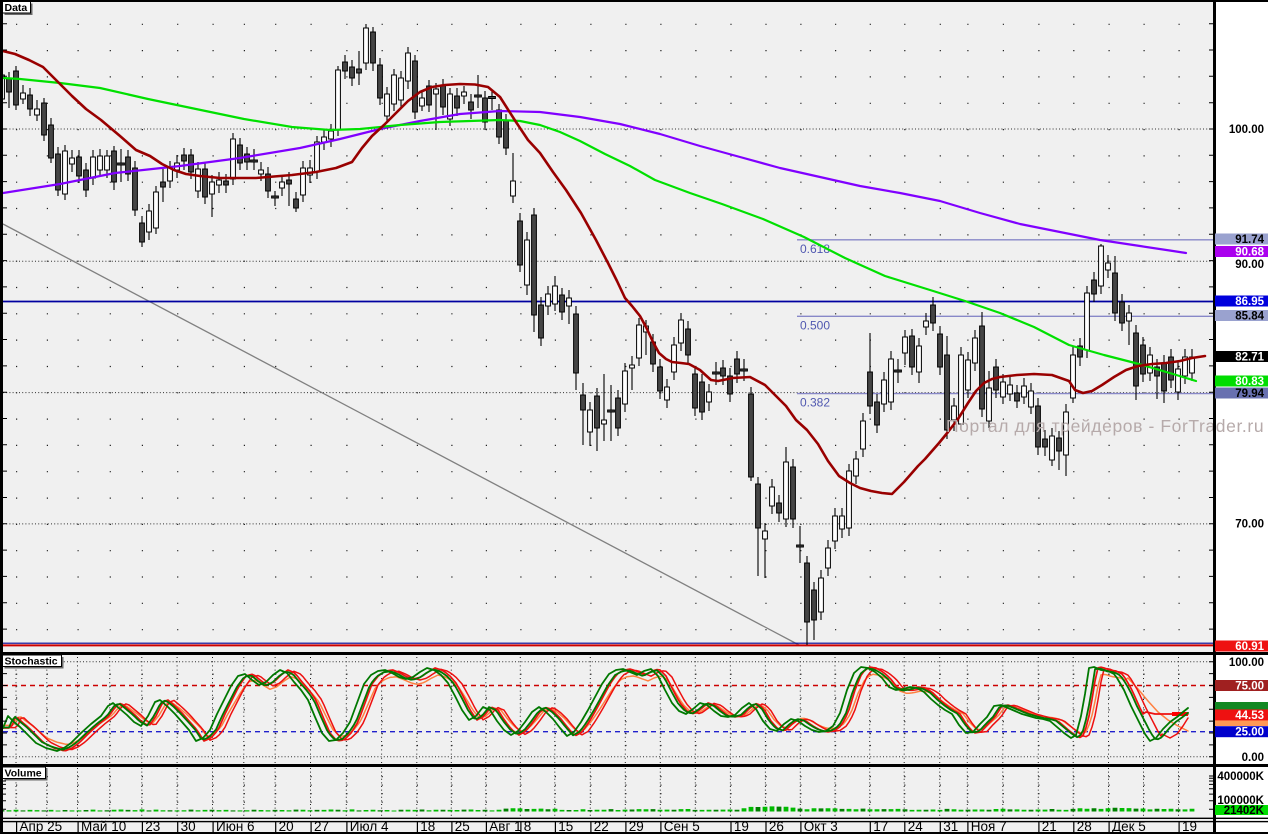 Image resolution: width=1268 pixels, height=834 pixels. What do you see at coordinates (152, 826) in the screenshot?
I see `svg-text: 23` at bounding box center [152, 826].